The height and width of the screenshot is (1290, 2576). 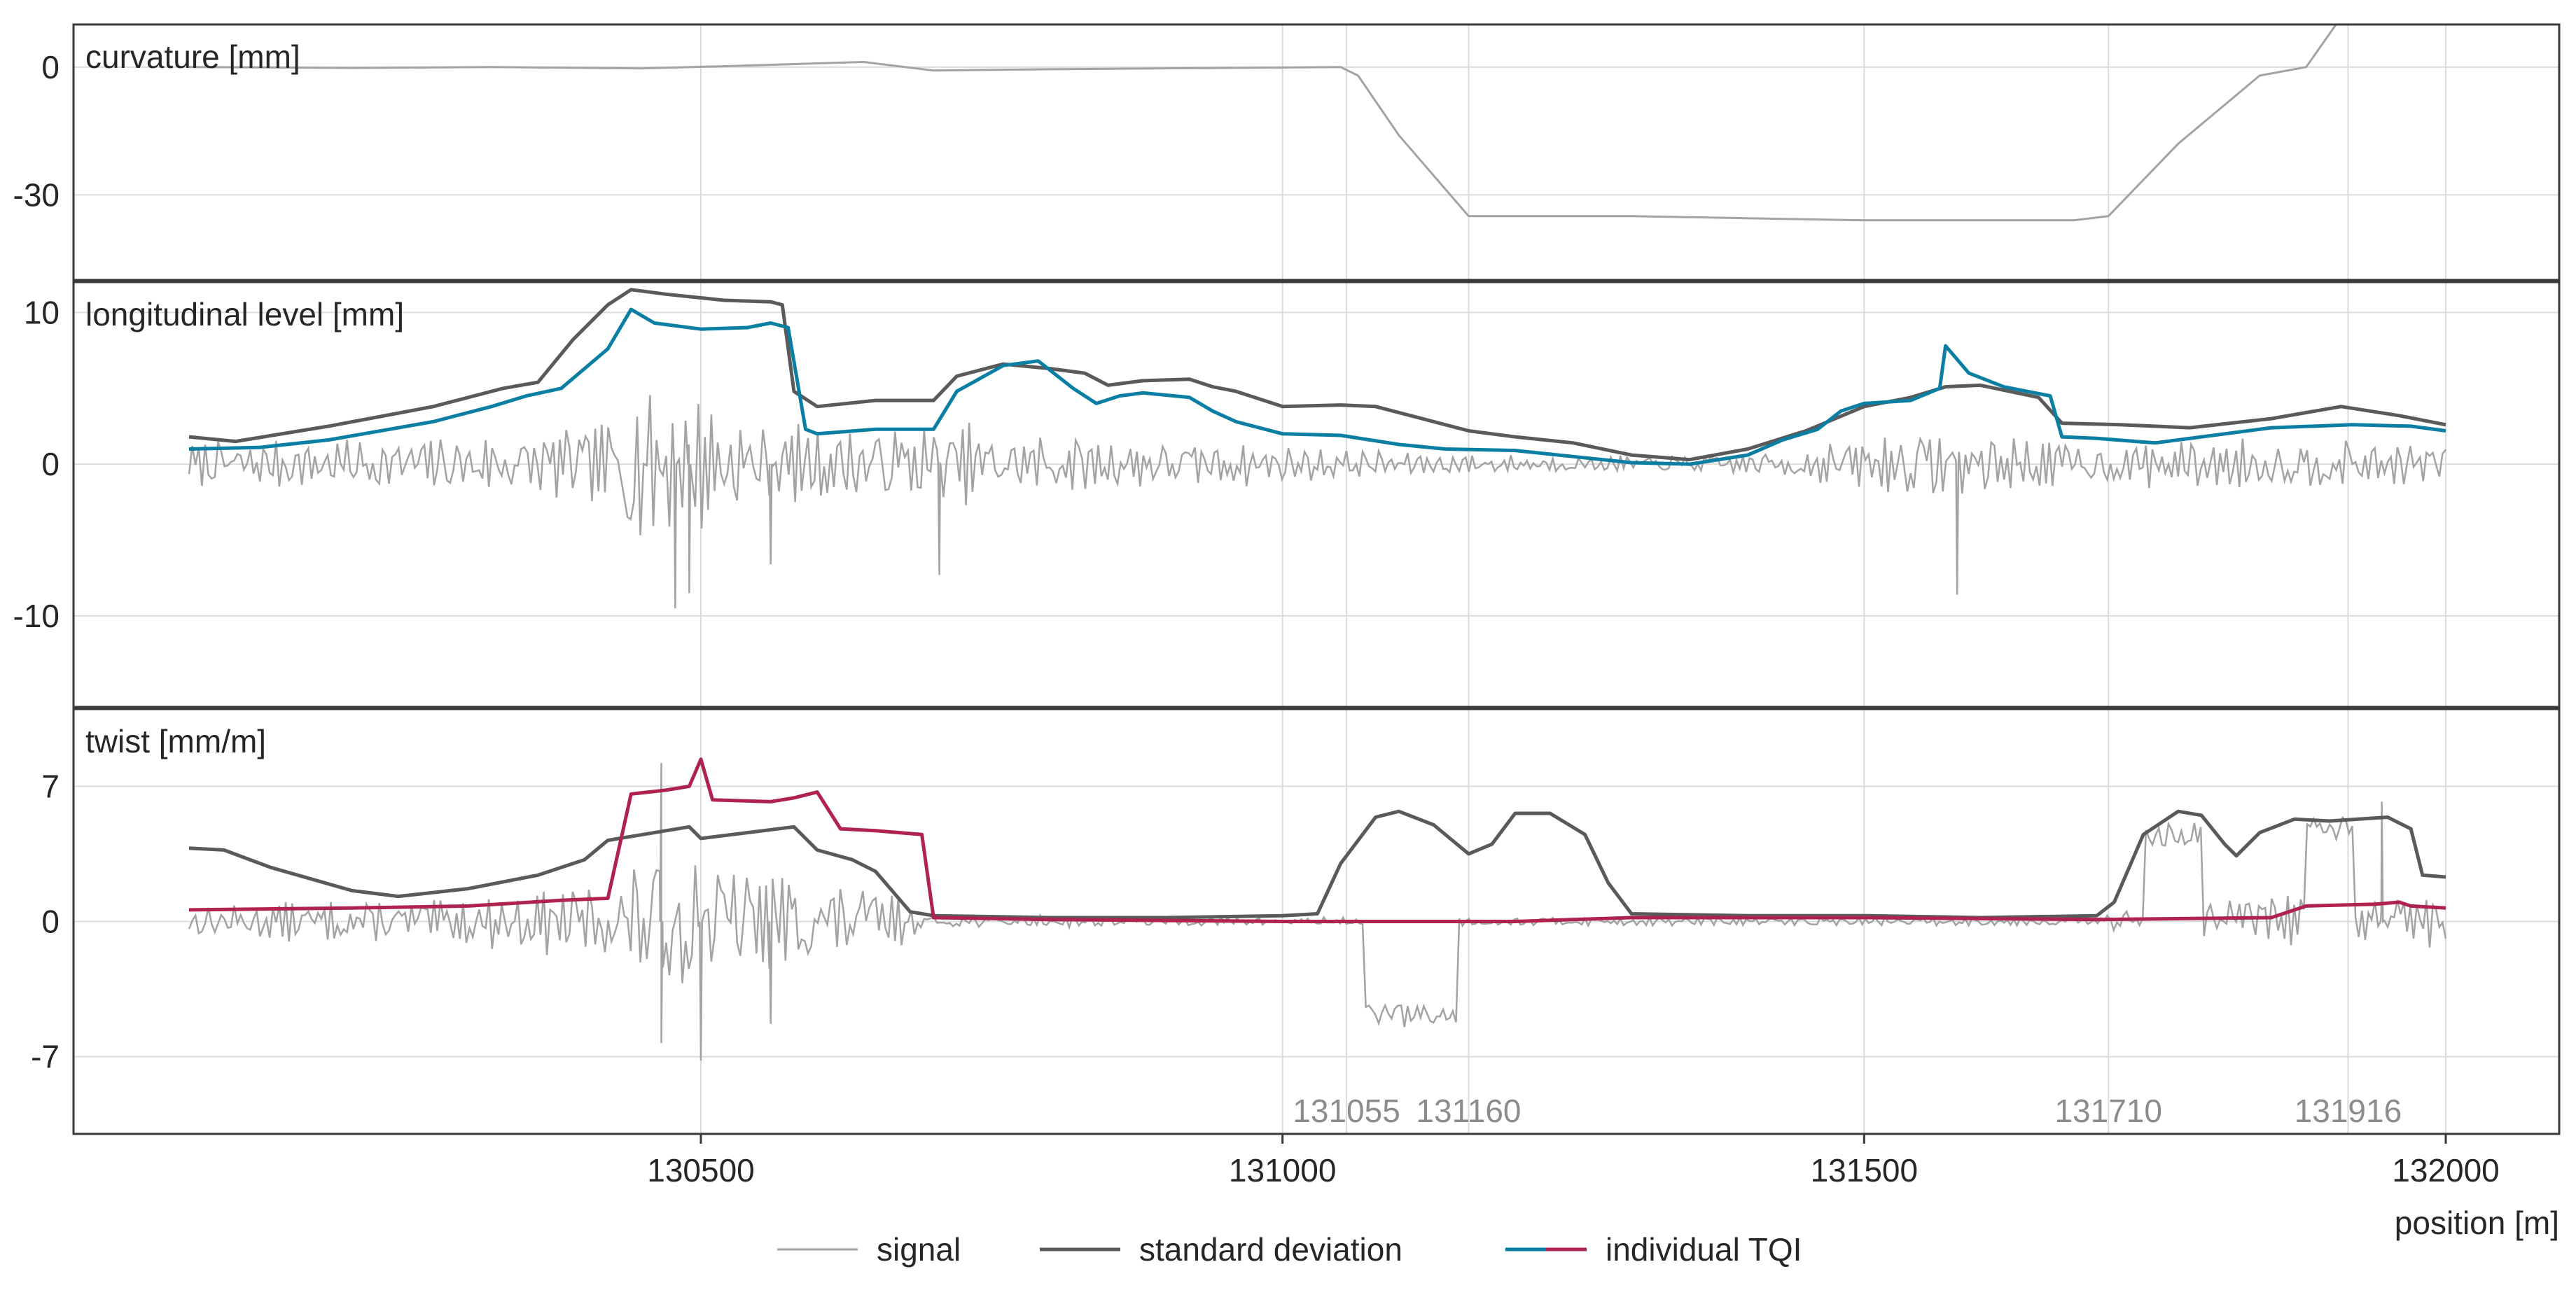 What do you see at coordinates (919, 1249) in the screenshot?
I see `legend-signal-label: signal` at bounding box center [919, 1249].